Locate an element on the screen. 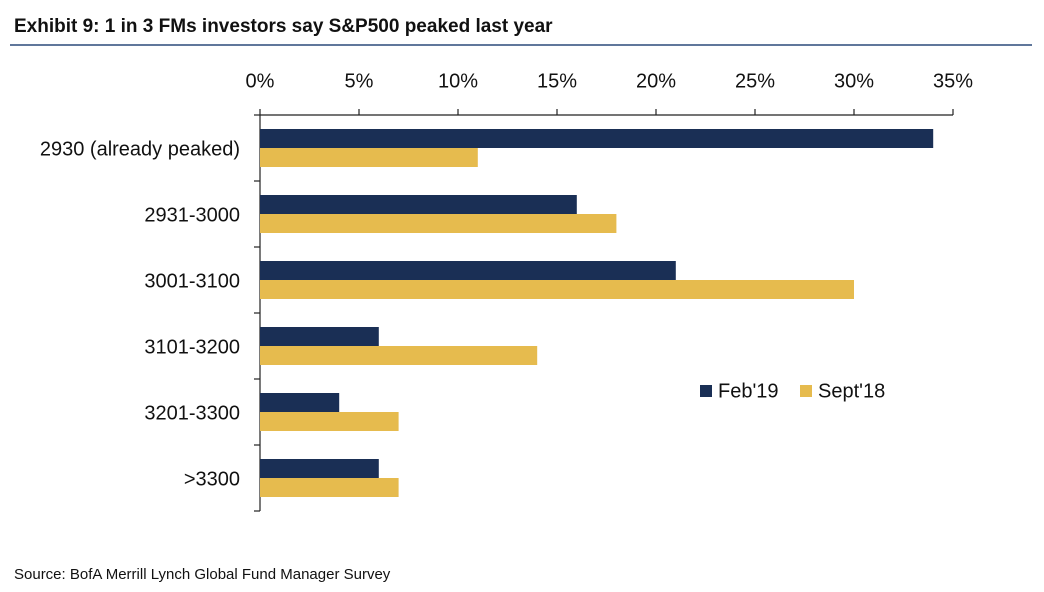 This screenshot has height=592, width=1044. legend-label: Feb'19 is located at coordinates (748, 391).